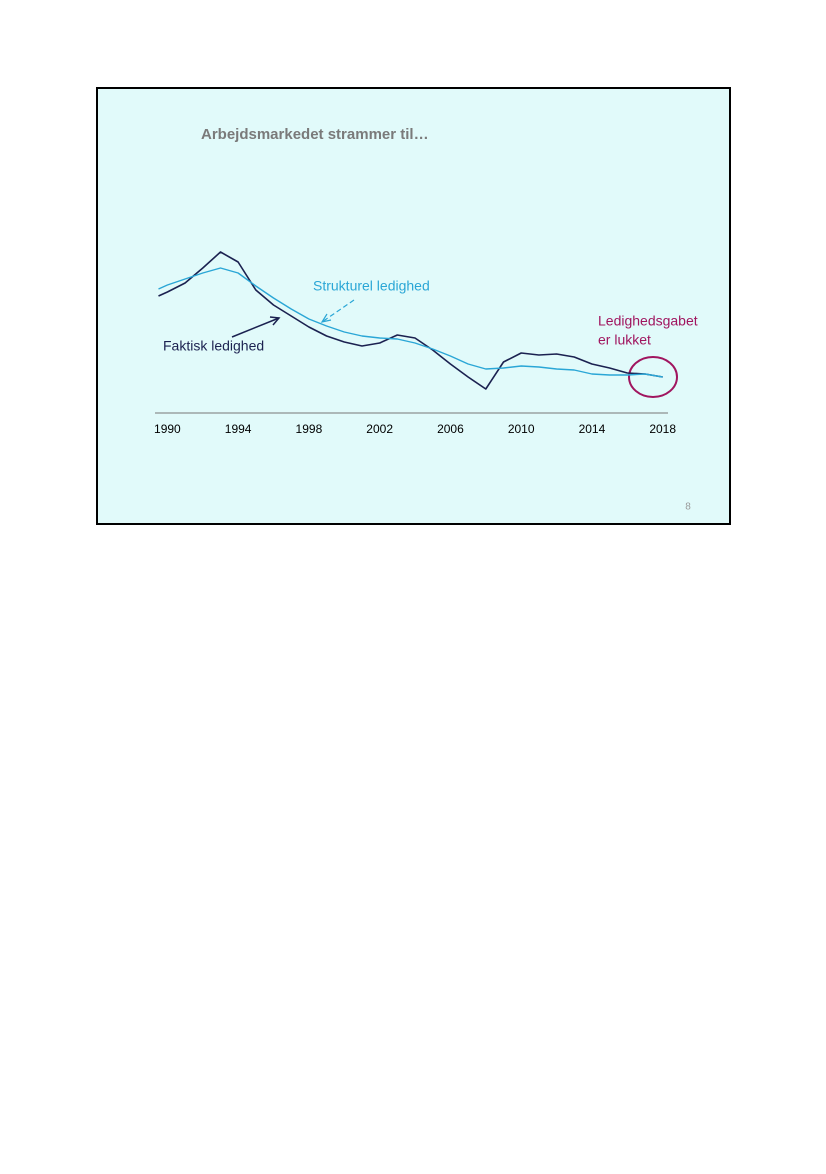 The image size is (826, 1174). What do you see at coordinates (653, 377) in the screenshot?
I see `highlight-circle` at bounding box center [653, 377].